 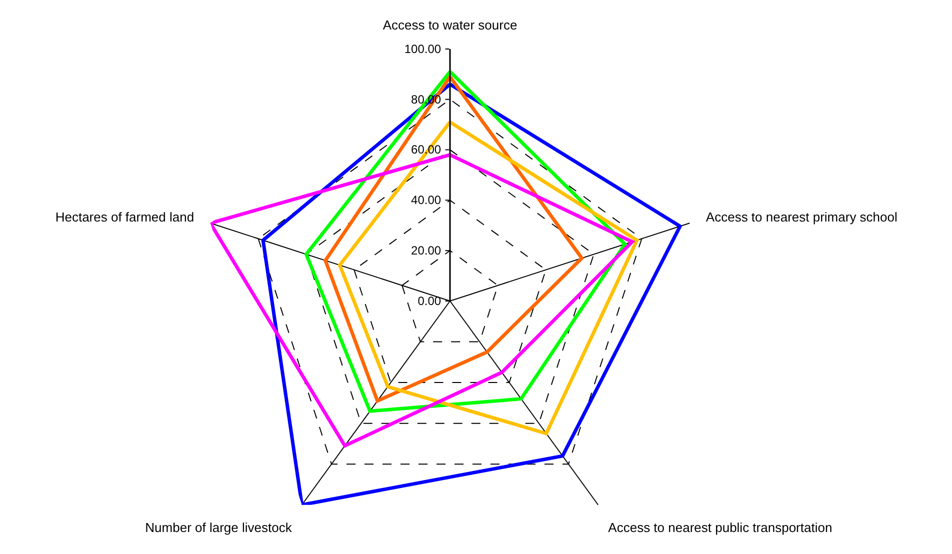 What do you see at coordinates (426, 251) in the screenshot?
I see `y-tick-label: 20.00` at bounding box center [426, 251].